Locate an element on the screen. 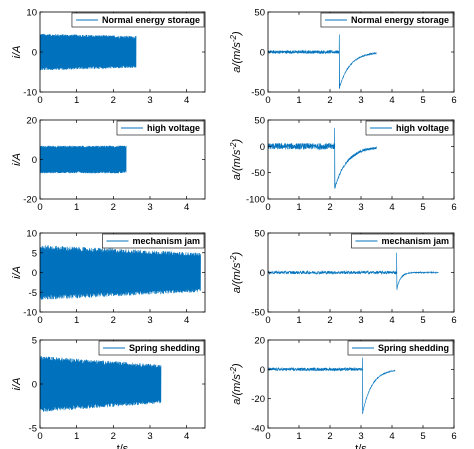 Image resolution: width=474 pixels, height=449 pixels. x-axis-label: t/s is located at coordinates (361, 446).